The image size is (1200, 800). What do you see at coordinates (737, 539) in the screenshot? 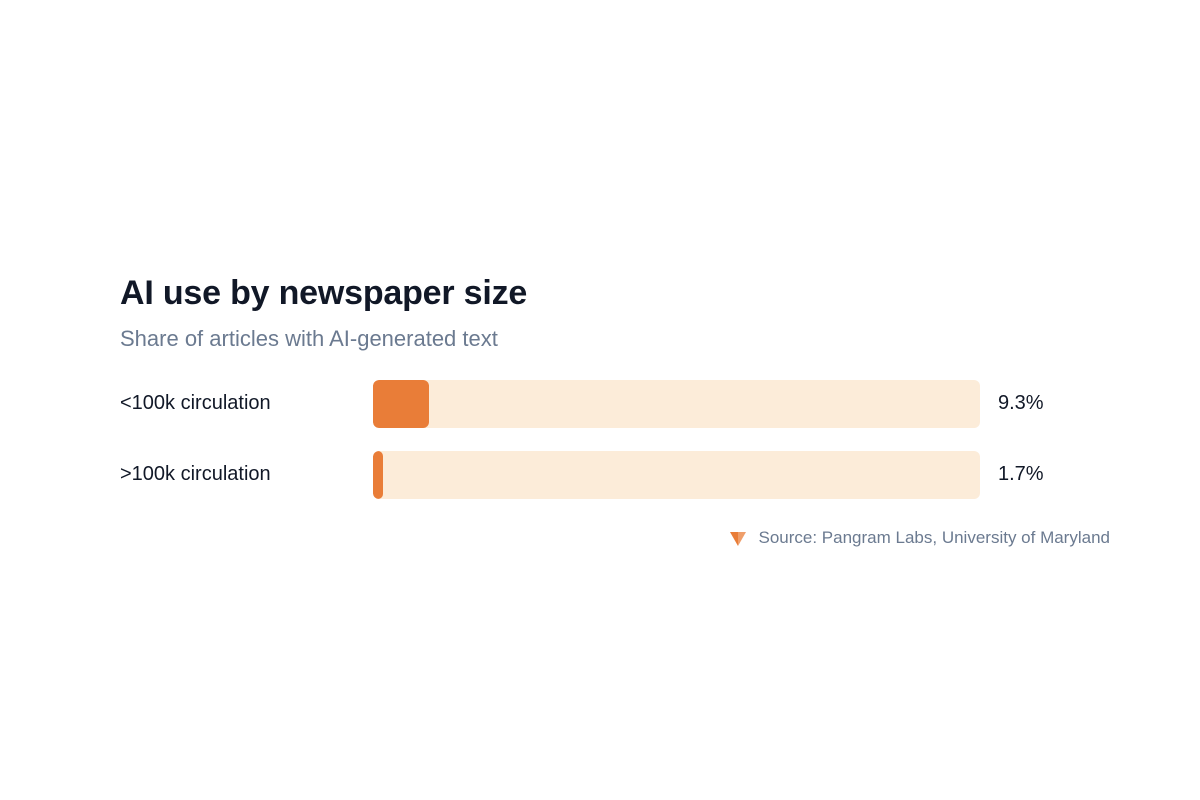
I see `pangram-logo-icon` at bounding box center [737, 539].